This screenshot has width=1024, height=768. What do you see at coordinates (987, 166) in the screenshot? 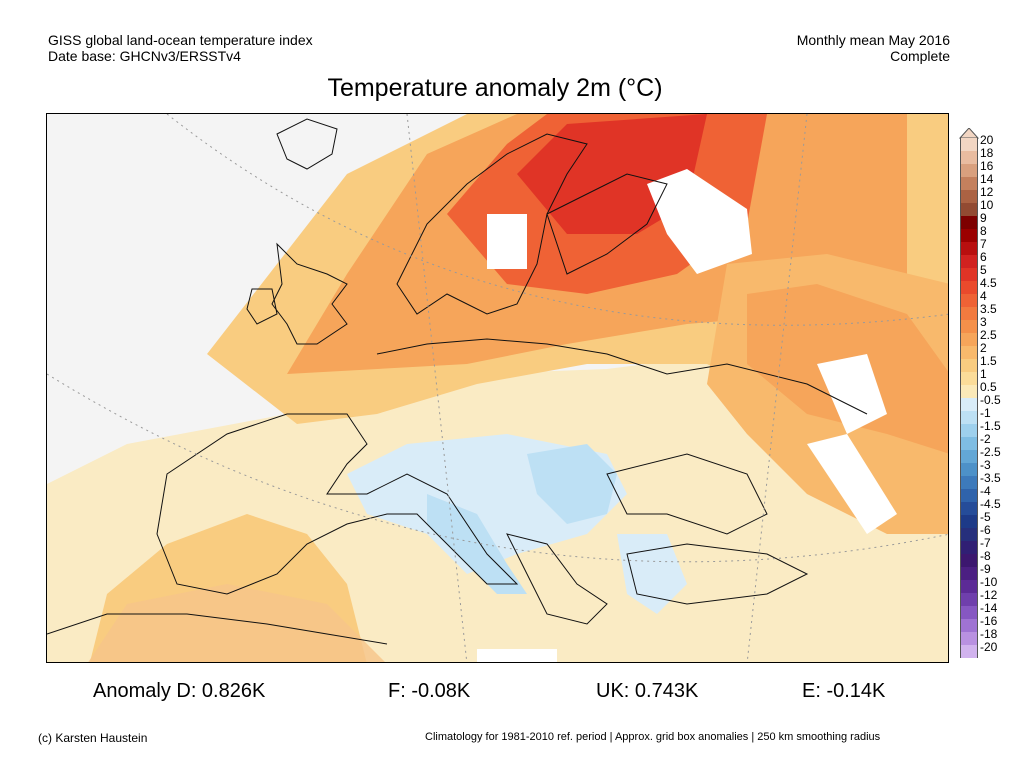
I see `legend-label: 16` at bounding box center [987, 166].